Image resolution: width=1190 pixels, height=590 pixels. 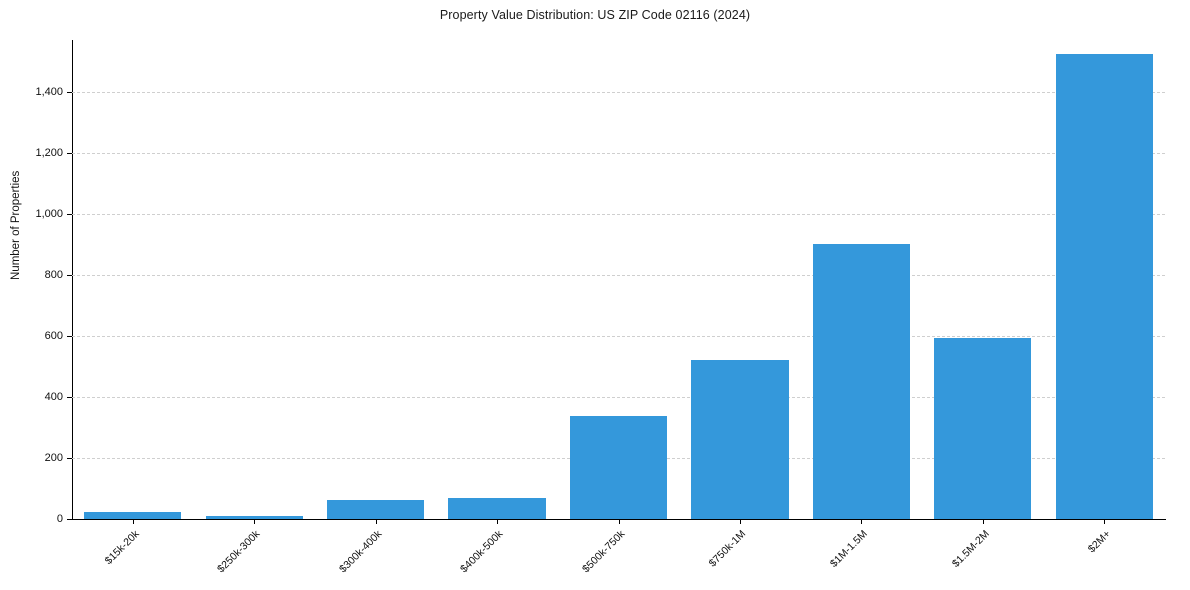 What do you see at coordinates (53, 335) in the screenshot?
I see `y-tick-label: 600` at bounding box center [53, 335].